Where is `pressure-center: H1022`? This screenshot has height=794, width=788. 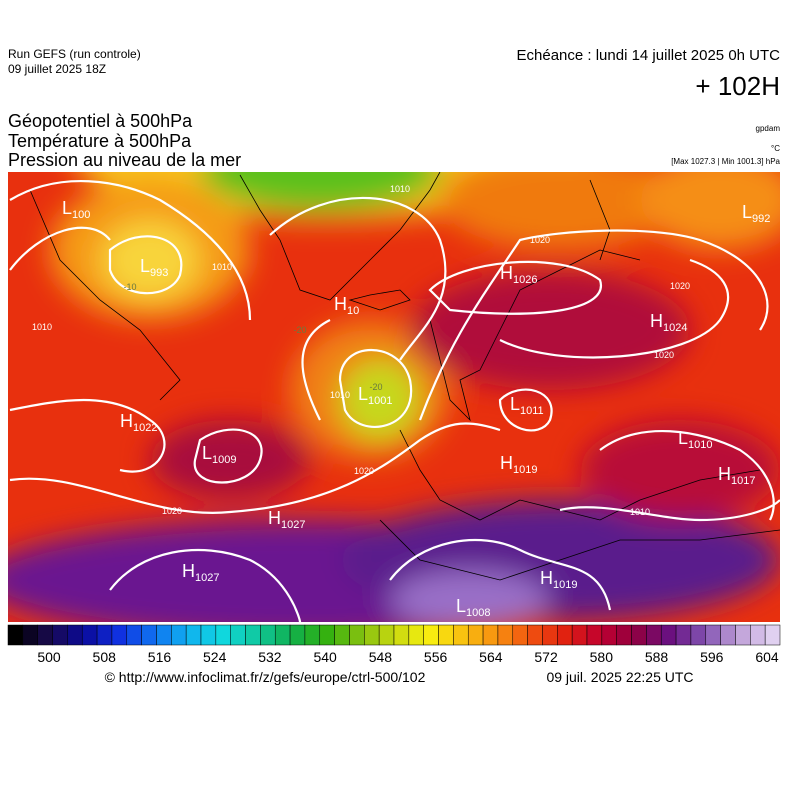 pressure-center: H1022 is located at coordinates (138, 422).